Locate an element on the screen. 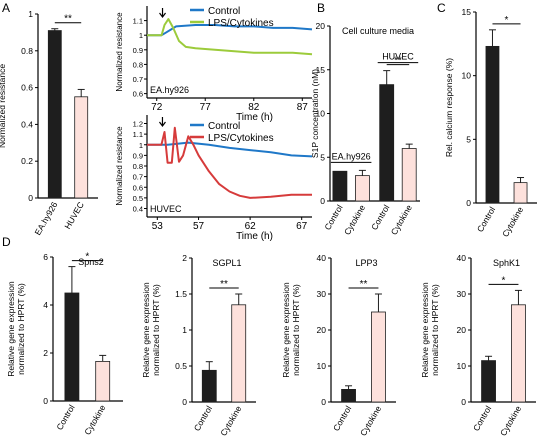 This screenshot has width=550, height=446. y-tick-label: 1.1 is located at coordinates (138, 134).